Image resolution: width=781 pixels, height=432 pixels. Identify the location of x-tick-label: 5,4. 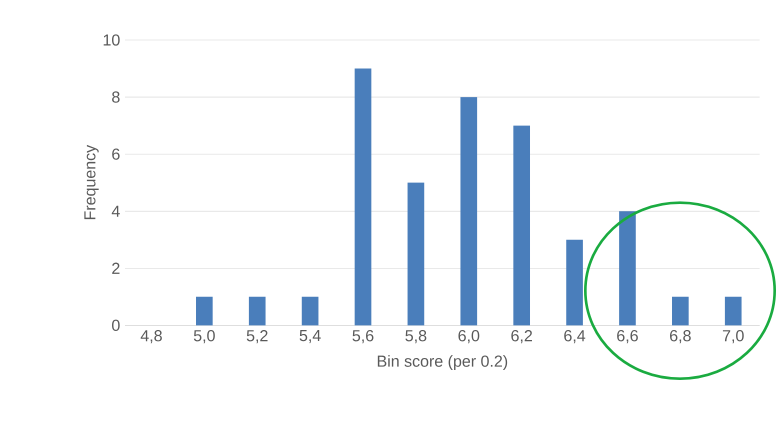
(310, 337).